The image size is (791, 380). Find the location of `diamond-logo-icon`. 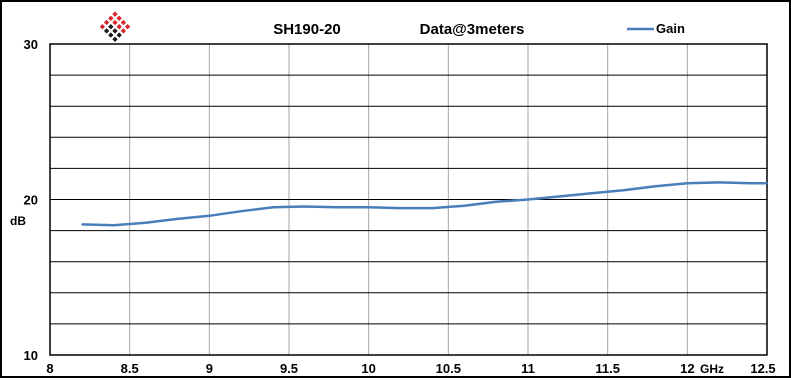

diamond-logo-icon is located at coordinates (115, 26).